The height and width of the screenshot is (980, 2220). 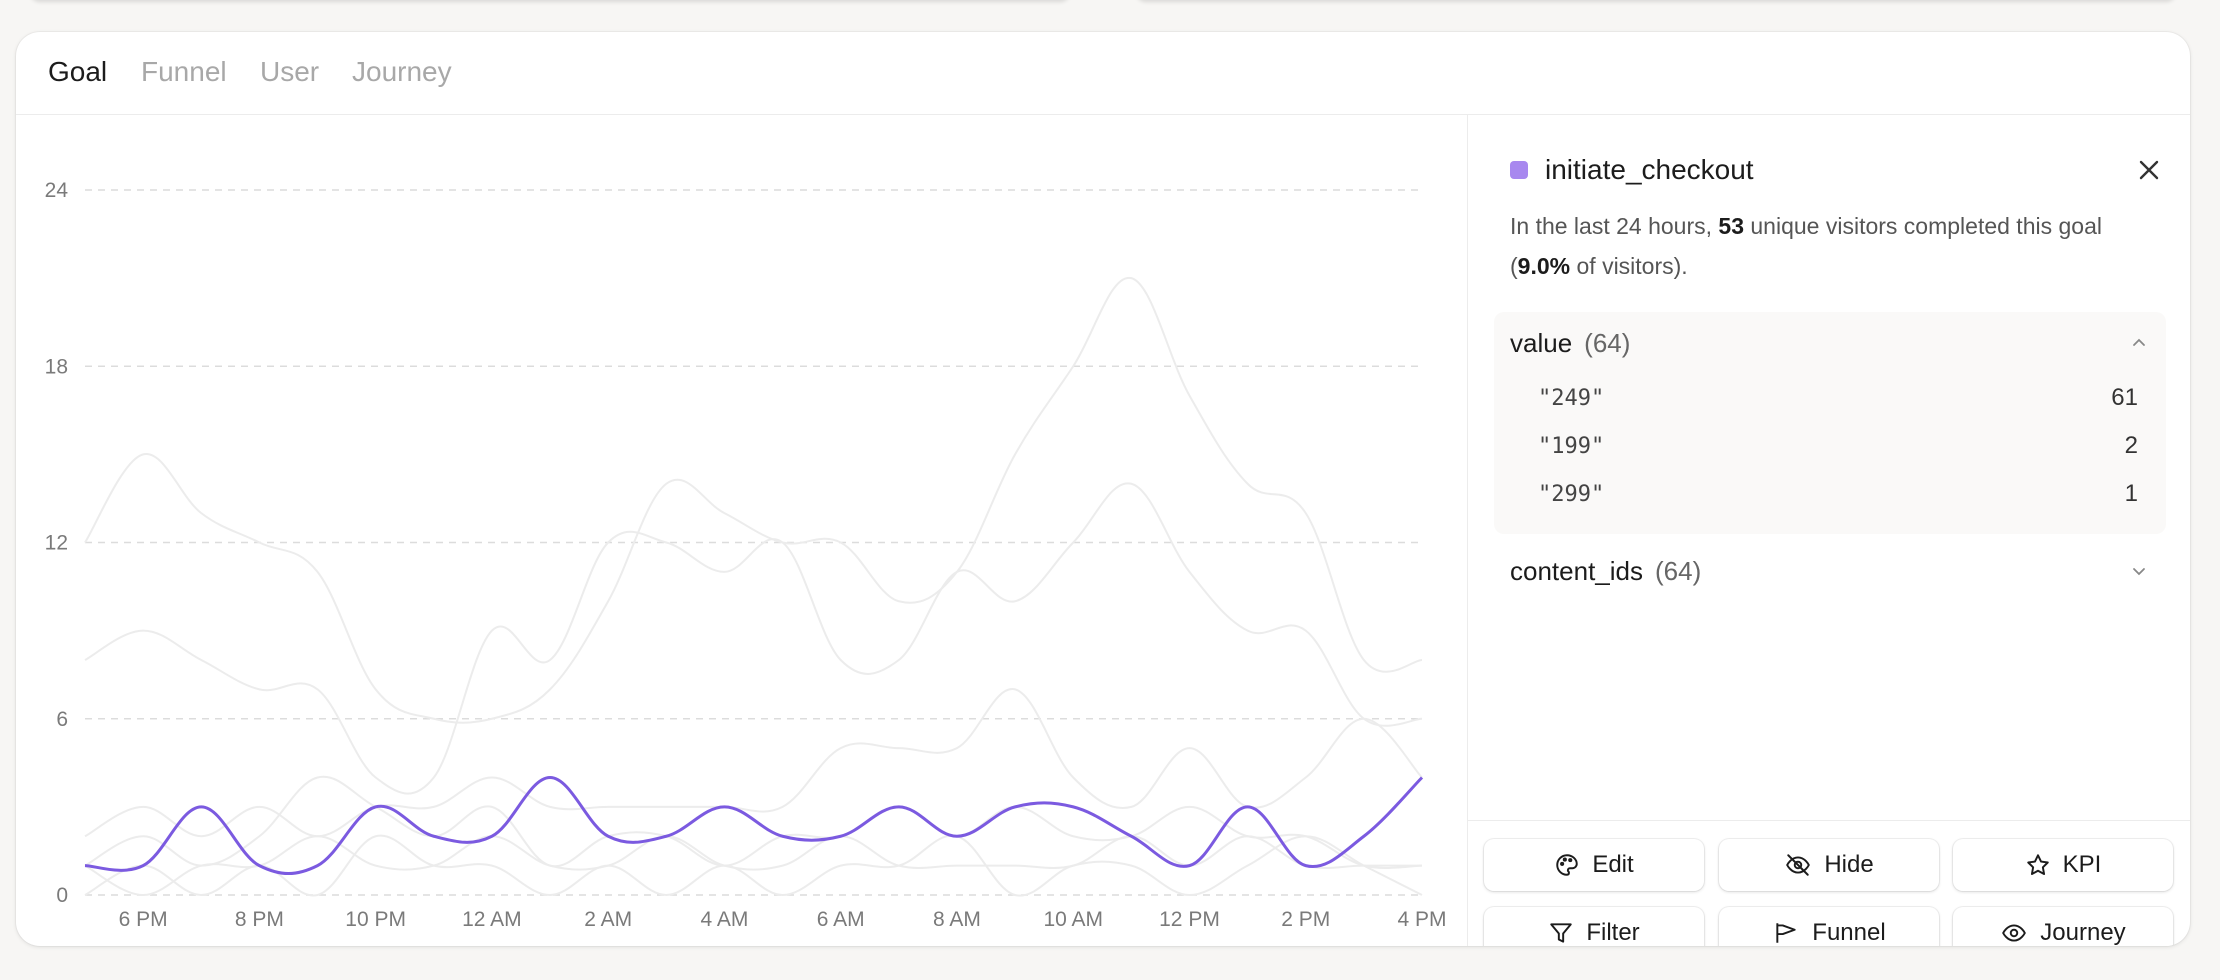 I want to click on palette-icon, so click(x=1567, y=865).